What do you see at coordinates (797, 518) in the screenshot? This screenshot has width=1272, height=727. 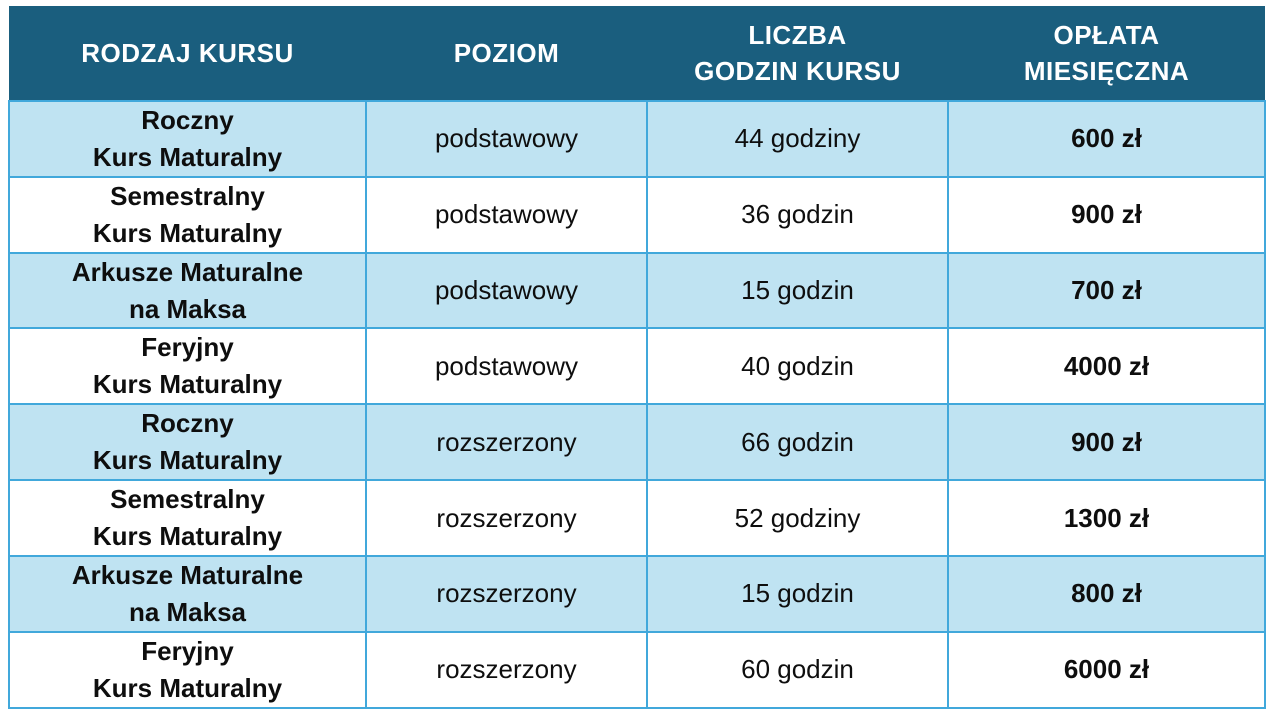 I see `cell-hours: 52 godziny` at bounding box center [797, 518].